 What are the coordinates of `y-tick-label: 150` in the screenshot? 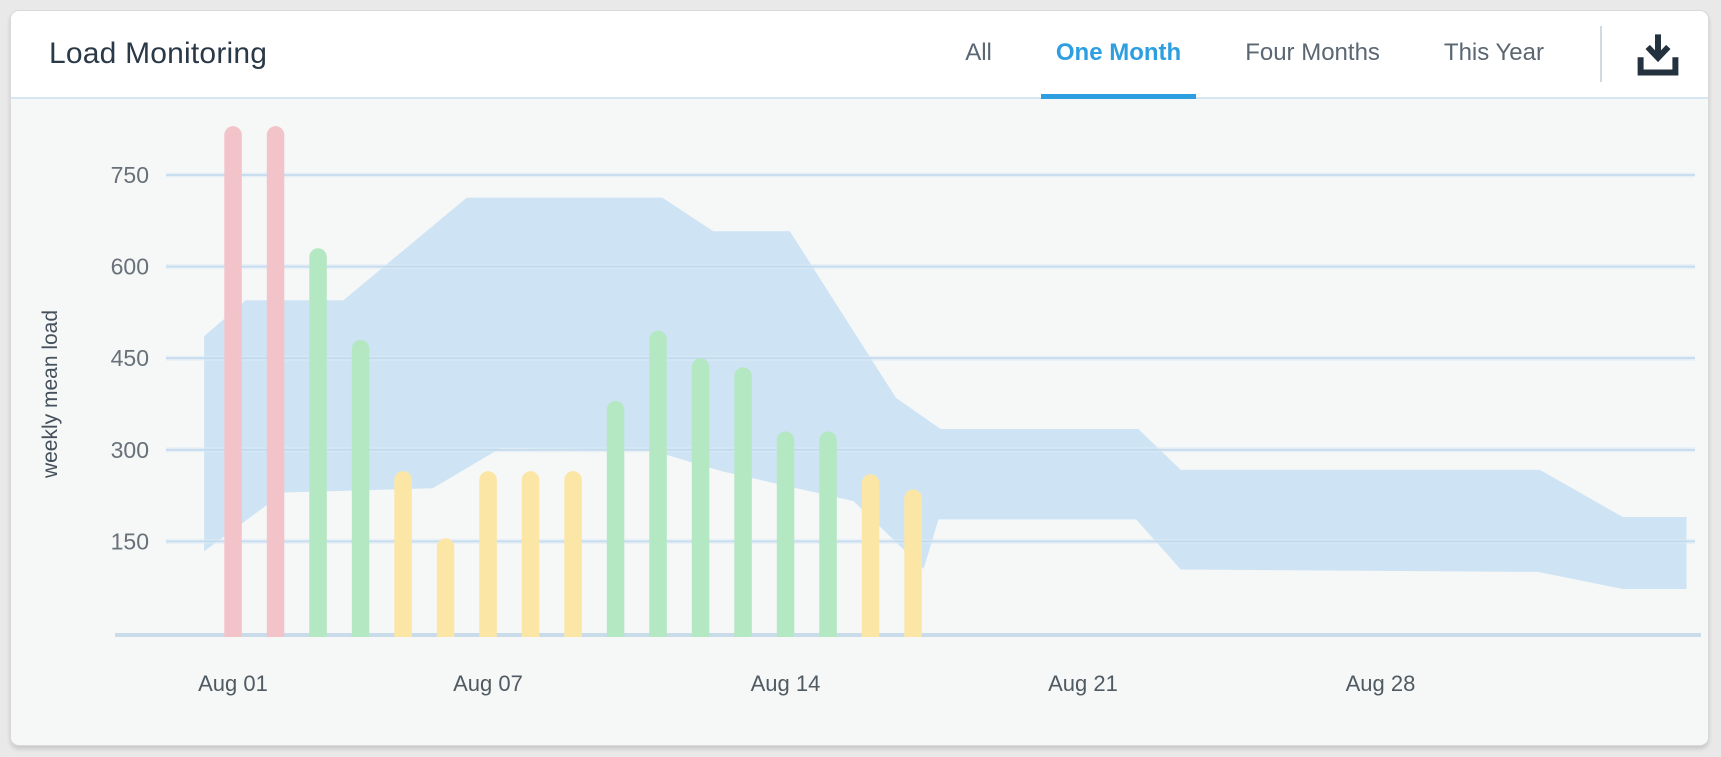 It's located at (130, 541).